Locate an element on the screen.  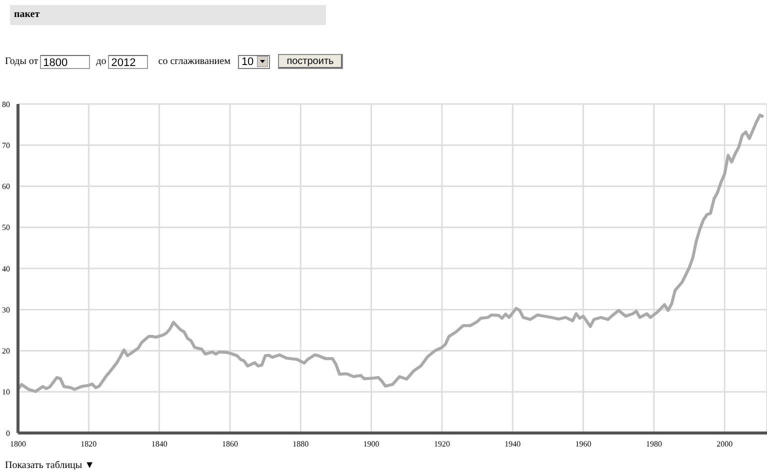
text: 10 is located at coordinates (247, 62).